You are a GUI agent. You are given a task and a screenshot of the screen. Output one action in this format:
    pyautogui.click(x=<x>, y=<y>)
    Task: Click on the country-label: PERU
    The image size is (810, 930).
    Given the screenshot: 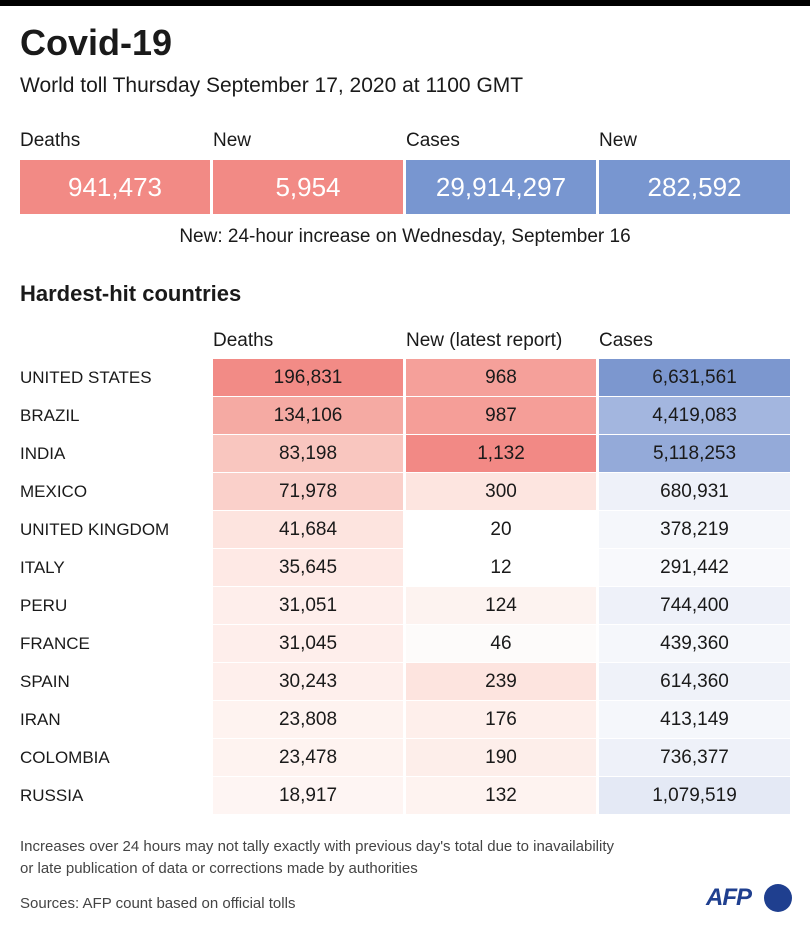 What is the action you would take?
    pyautogui.click(x=44, y=605)
    